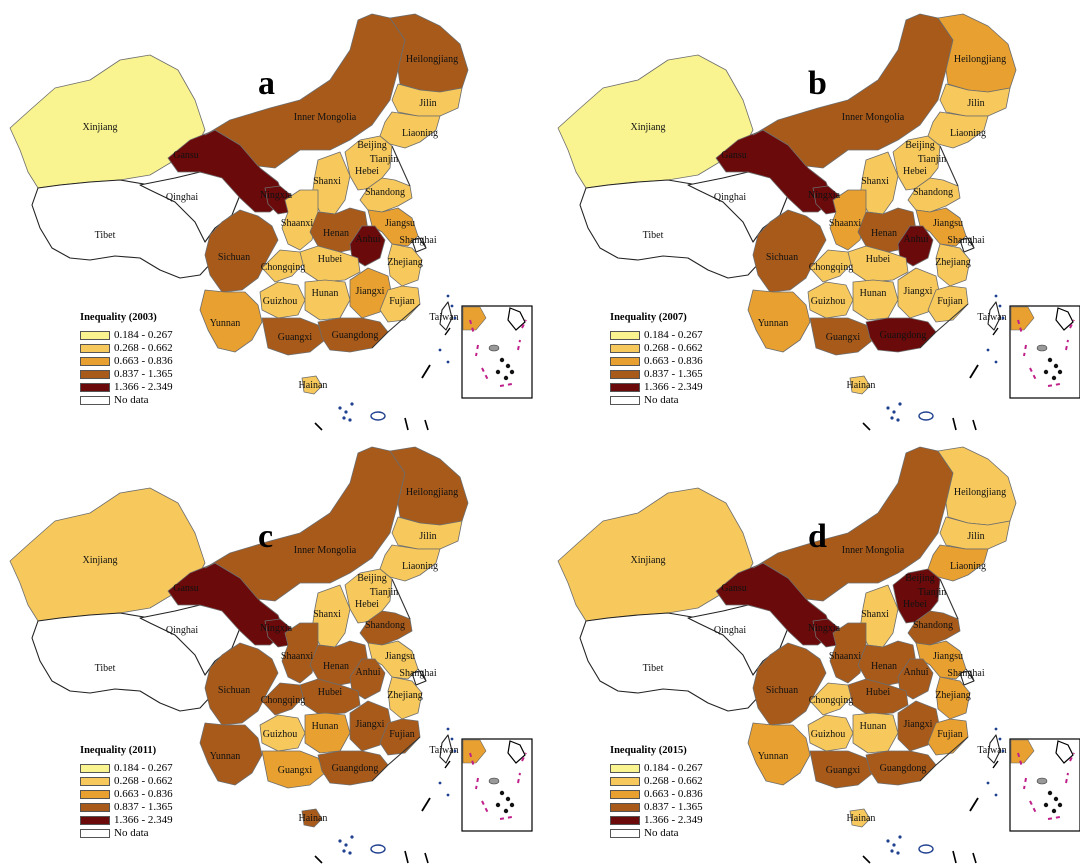 The height and width of the screenshot is (866, 1080). Describe the element at coordinates (420, 566) in the screenshot. I see `label-liaoning: Liaoning` at that location.